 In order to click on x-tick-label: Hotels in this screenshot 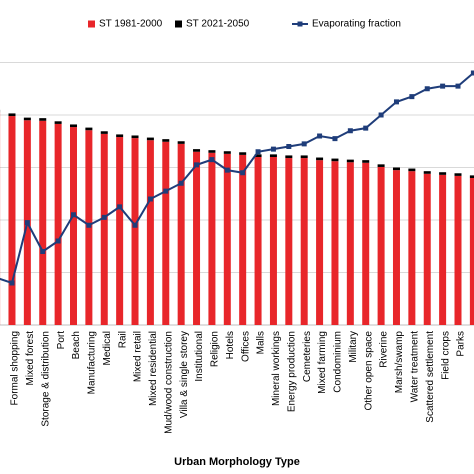, I will do `click(230, 345)`.